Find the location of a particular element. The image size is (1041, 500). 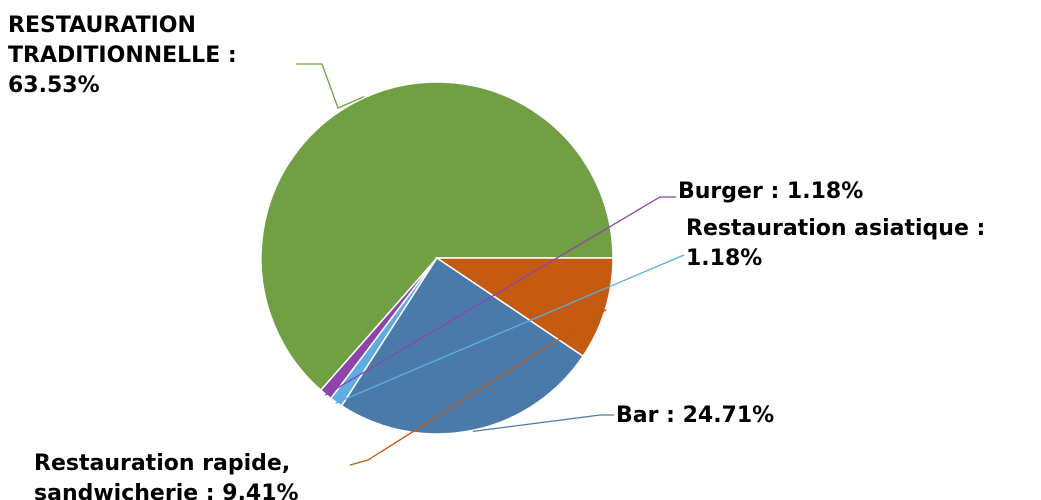

data-label-1: RESTAURATION TRADITIONNELLE :63.53% is located at coordinates (122, 55).